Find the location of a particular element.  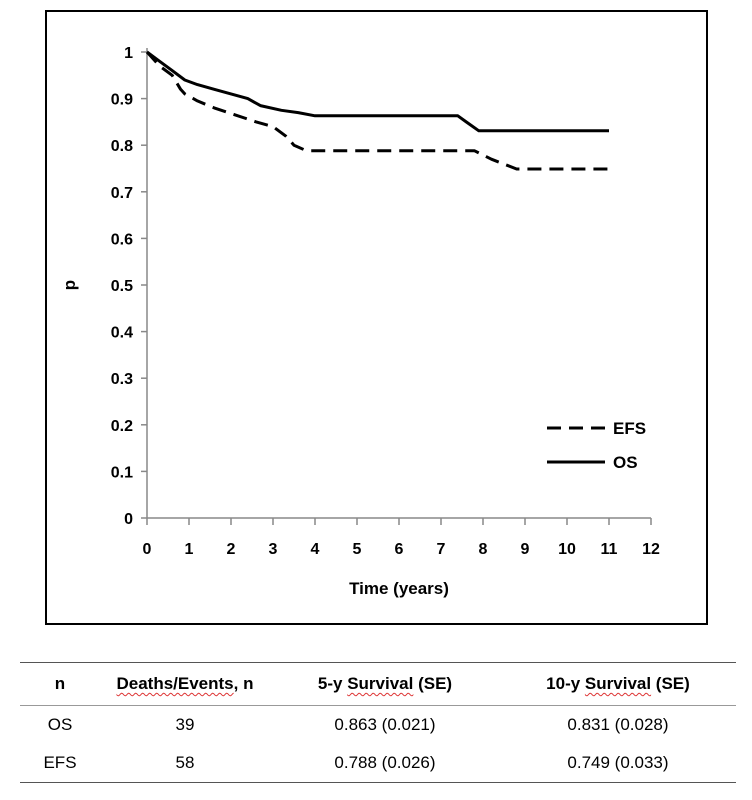

y-tick-label: 0.1 is located at coordinates (122, 472).